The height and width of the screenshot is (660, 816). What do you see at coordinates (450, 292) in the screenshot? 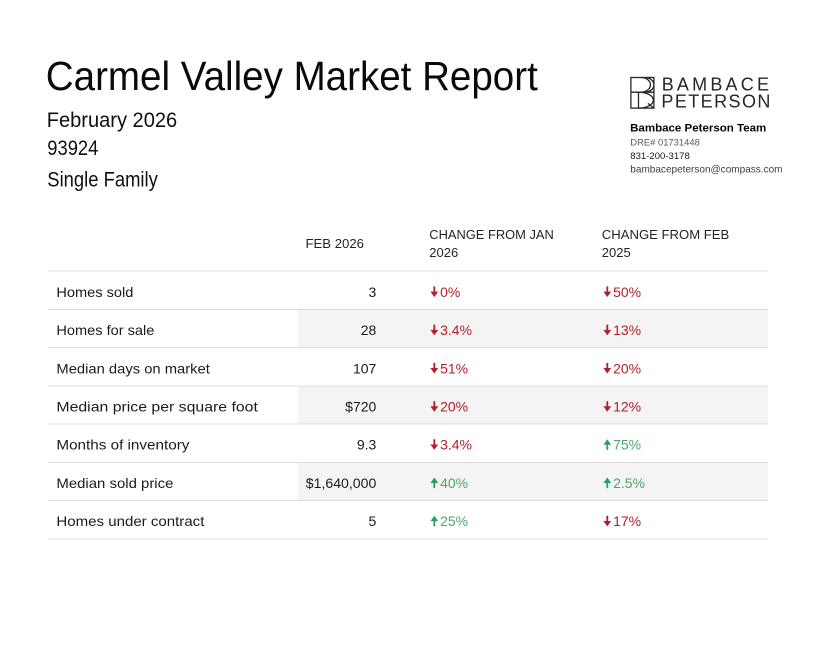
I see `svg-text: 0%` at bounding box center [450, 292].